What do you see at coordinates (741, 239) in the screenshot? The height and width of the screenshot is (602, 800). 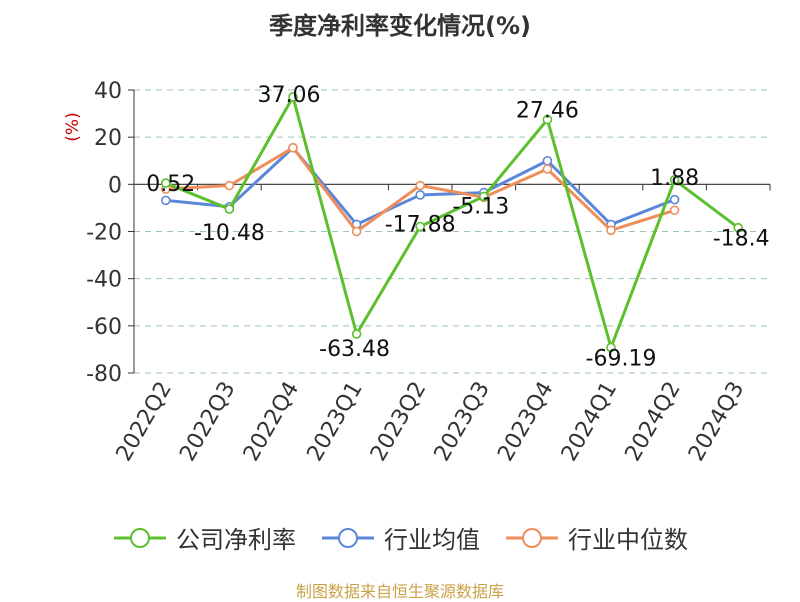 I see `data-label: -18.4` at bounding box center [741, 239].